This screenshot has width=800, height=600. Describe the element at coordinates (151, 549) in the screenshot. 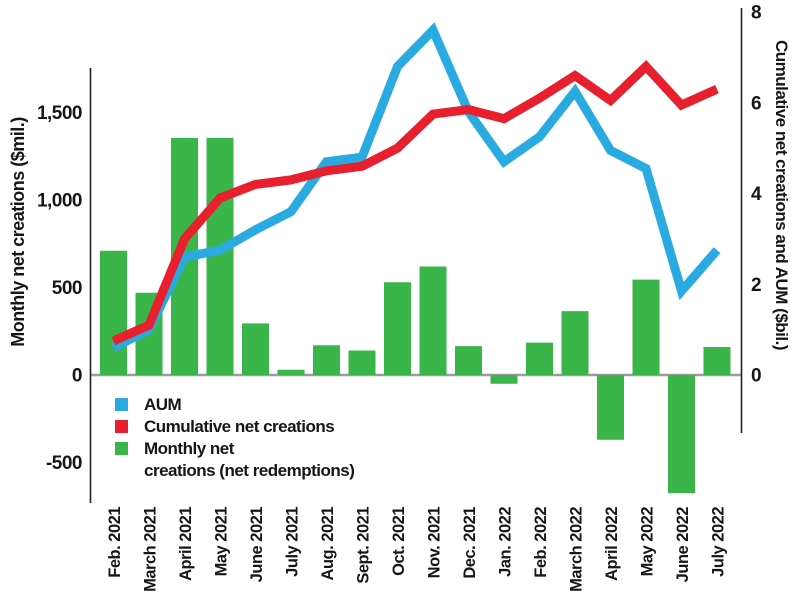

I see `x-axis-label-march-2021: March 2021` at that location.